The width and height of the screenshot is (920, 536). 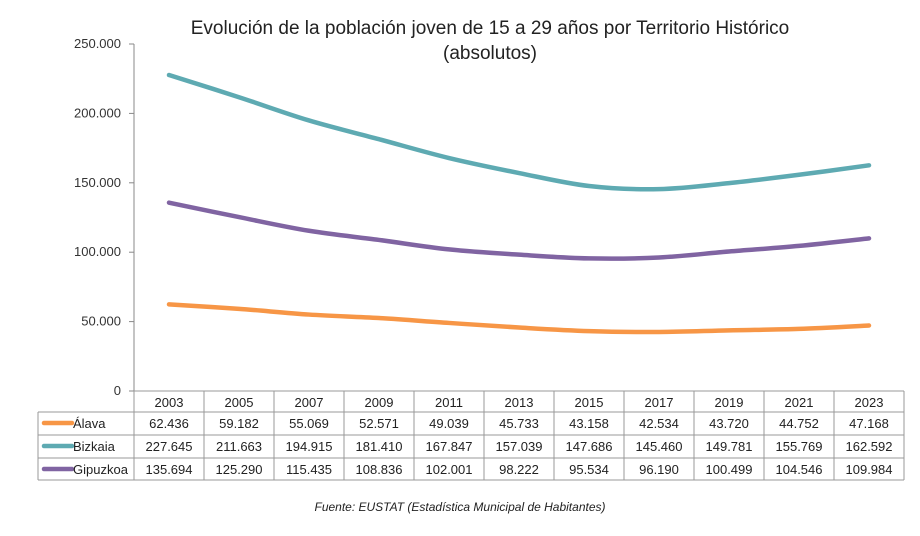 What do you see at coordinates (309, 469) in the screenshot?
I see `data-table-value: 115.435` at bounding box center [309, 469].